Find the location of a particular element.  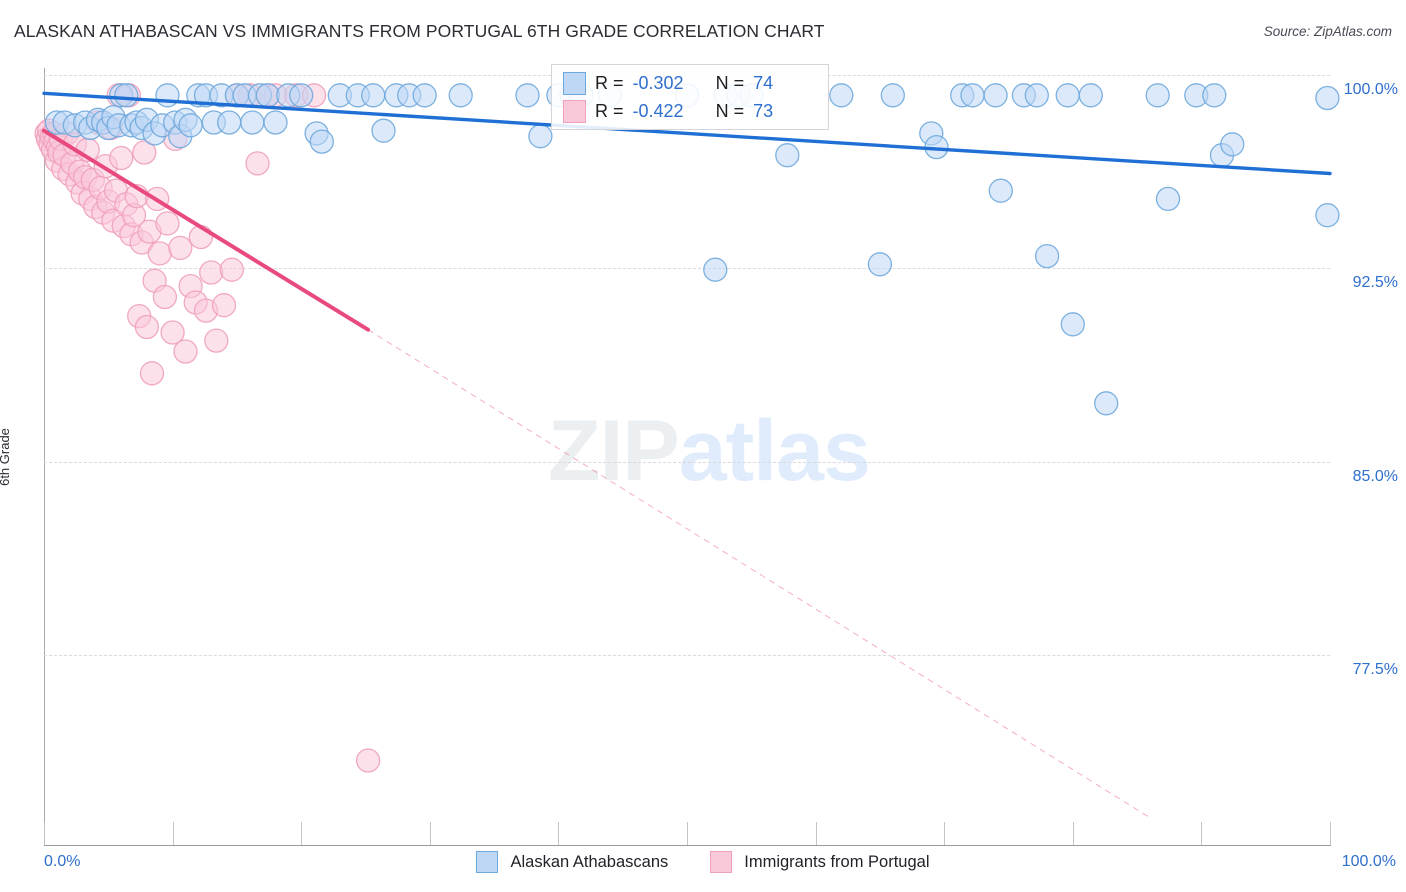

stats-row-pink: R = -0.422 N = 73 is located at coordinates (668, 111).